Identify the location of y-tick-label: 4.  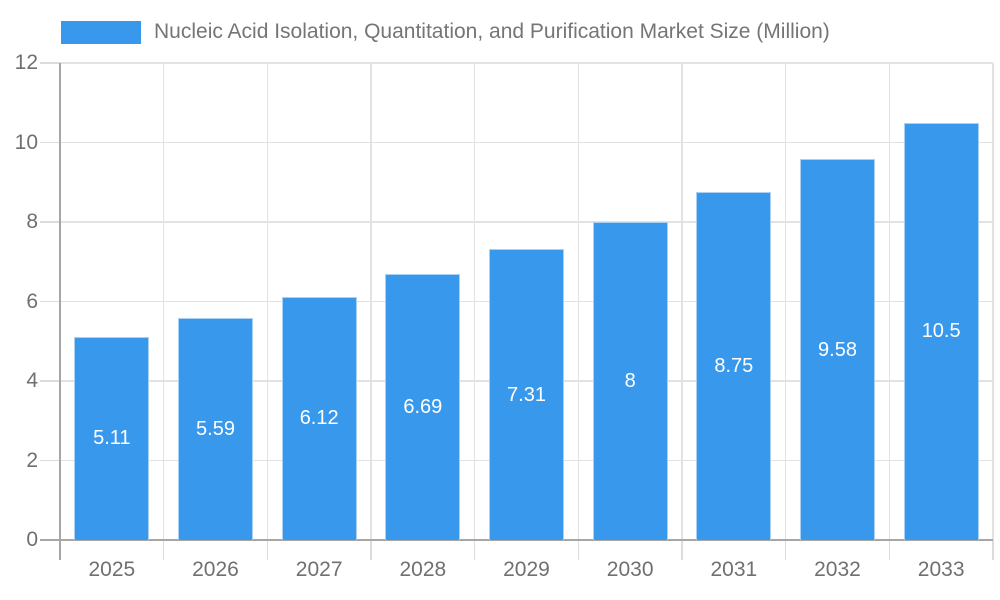
(32, 380).